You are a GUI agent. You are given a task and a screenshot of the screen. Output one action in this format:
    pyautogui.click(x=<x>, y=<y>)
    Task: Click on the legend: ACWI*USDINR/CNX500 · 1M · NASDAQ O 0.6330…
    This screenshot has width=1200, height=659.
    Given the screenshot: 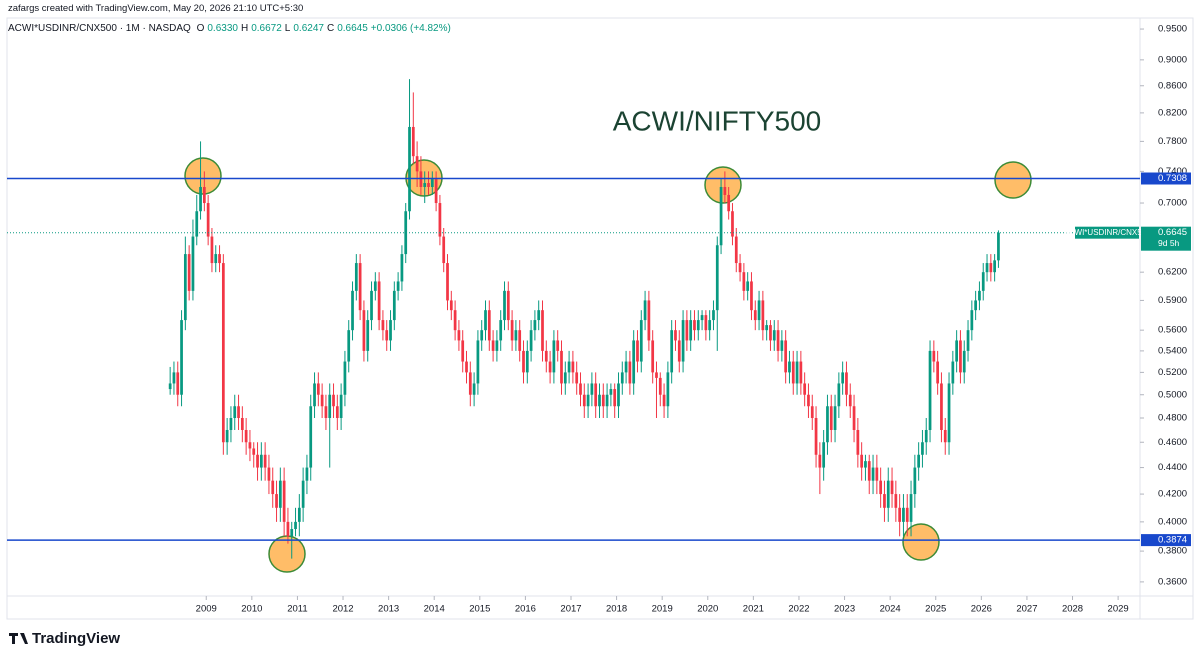 What is the action you would take?
    pyautogui.click(x=231, y=28)
    